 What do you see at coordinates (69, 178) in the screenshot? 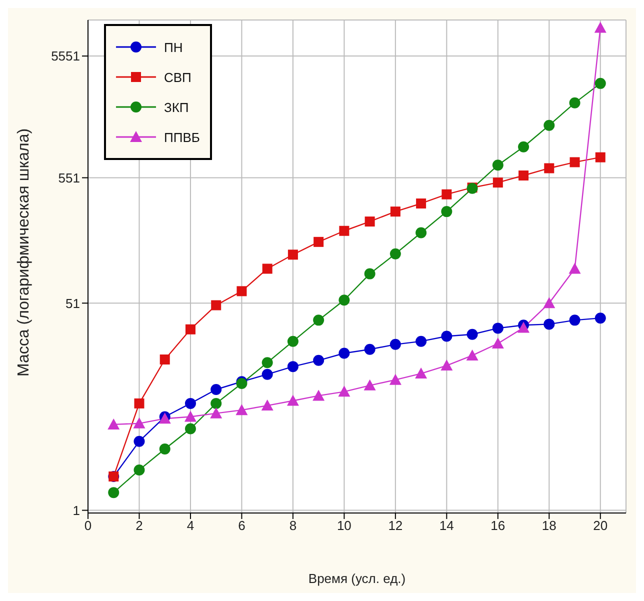
I see `y-tick-label: 551` at bounding box center [69, 178].